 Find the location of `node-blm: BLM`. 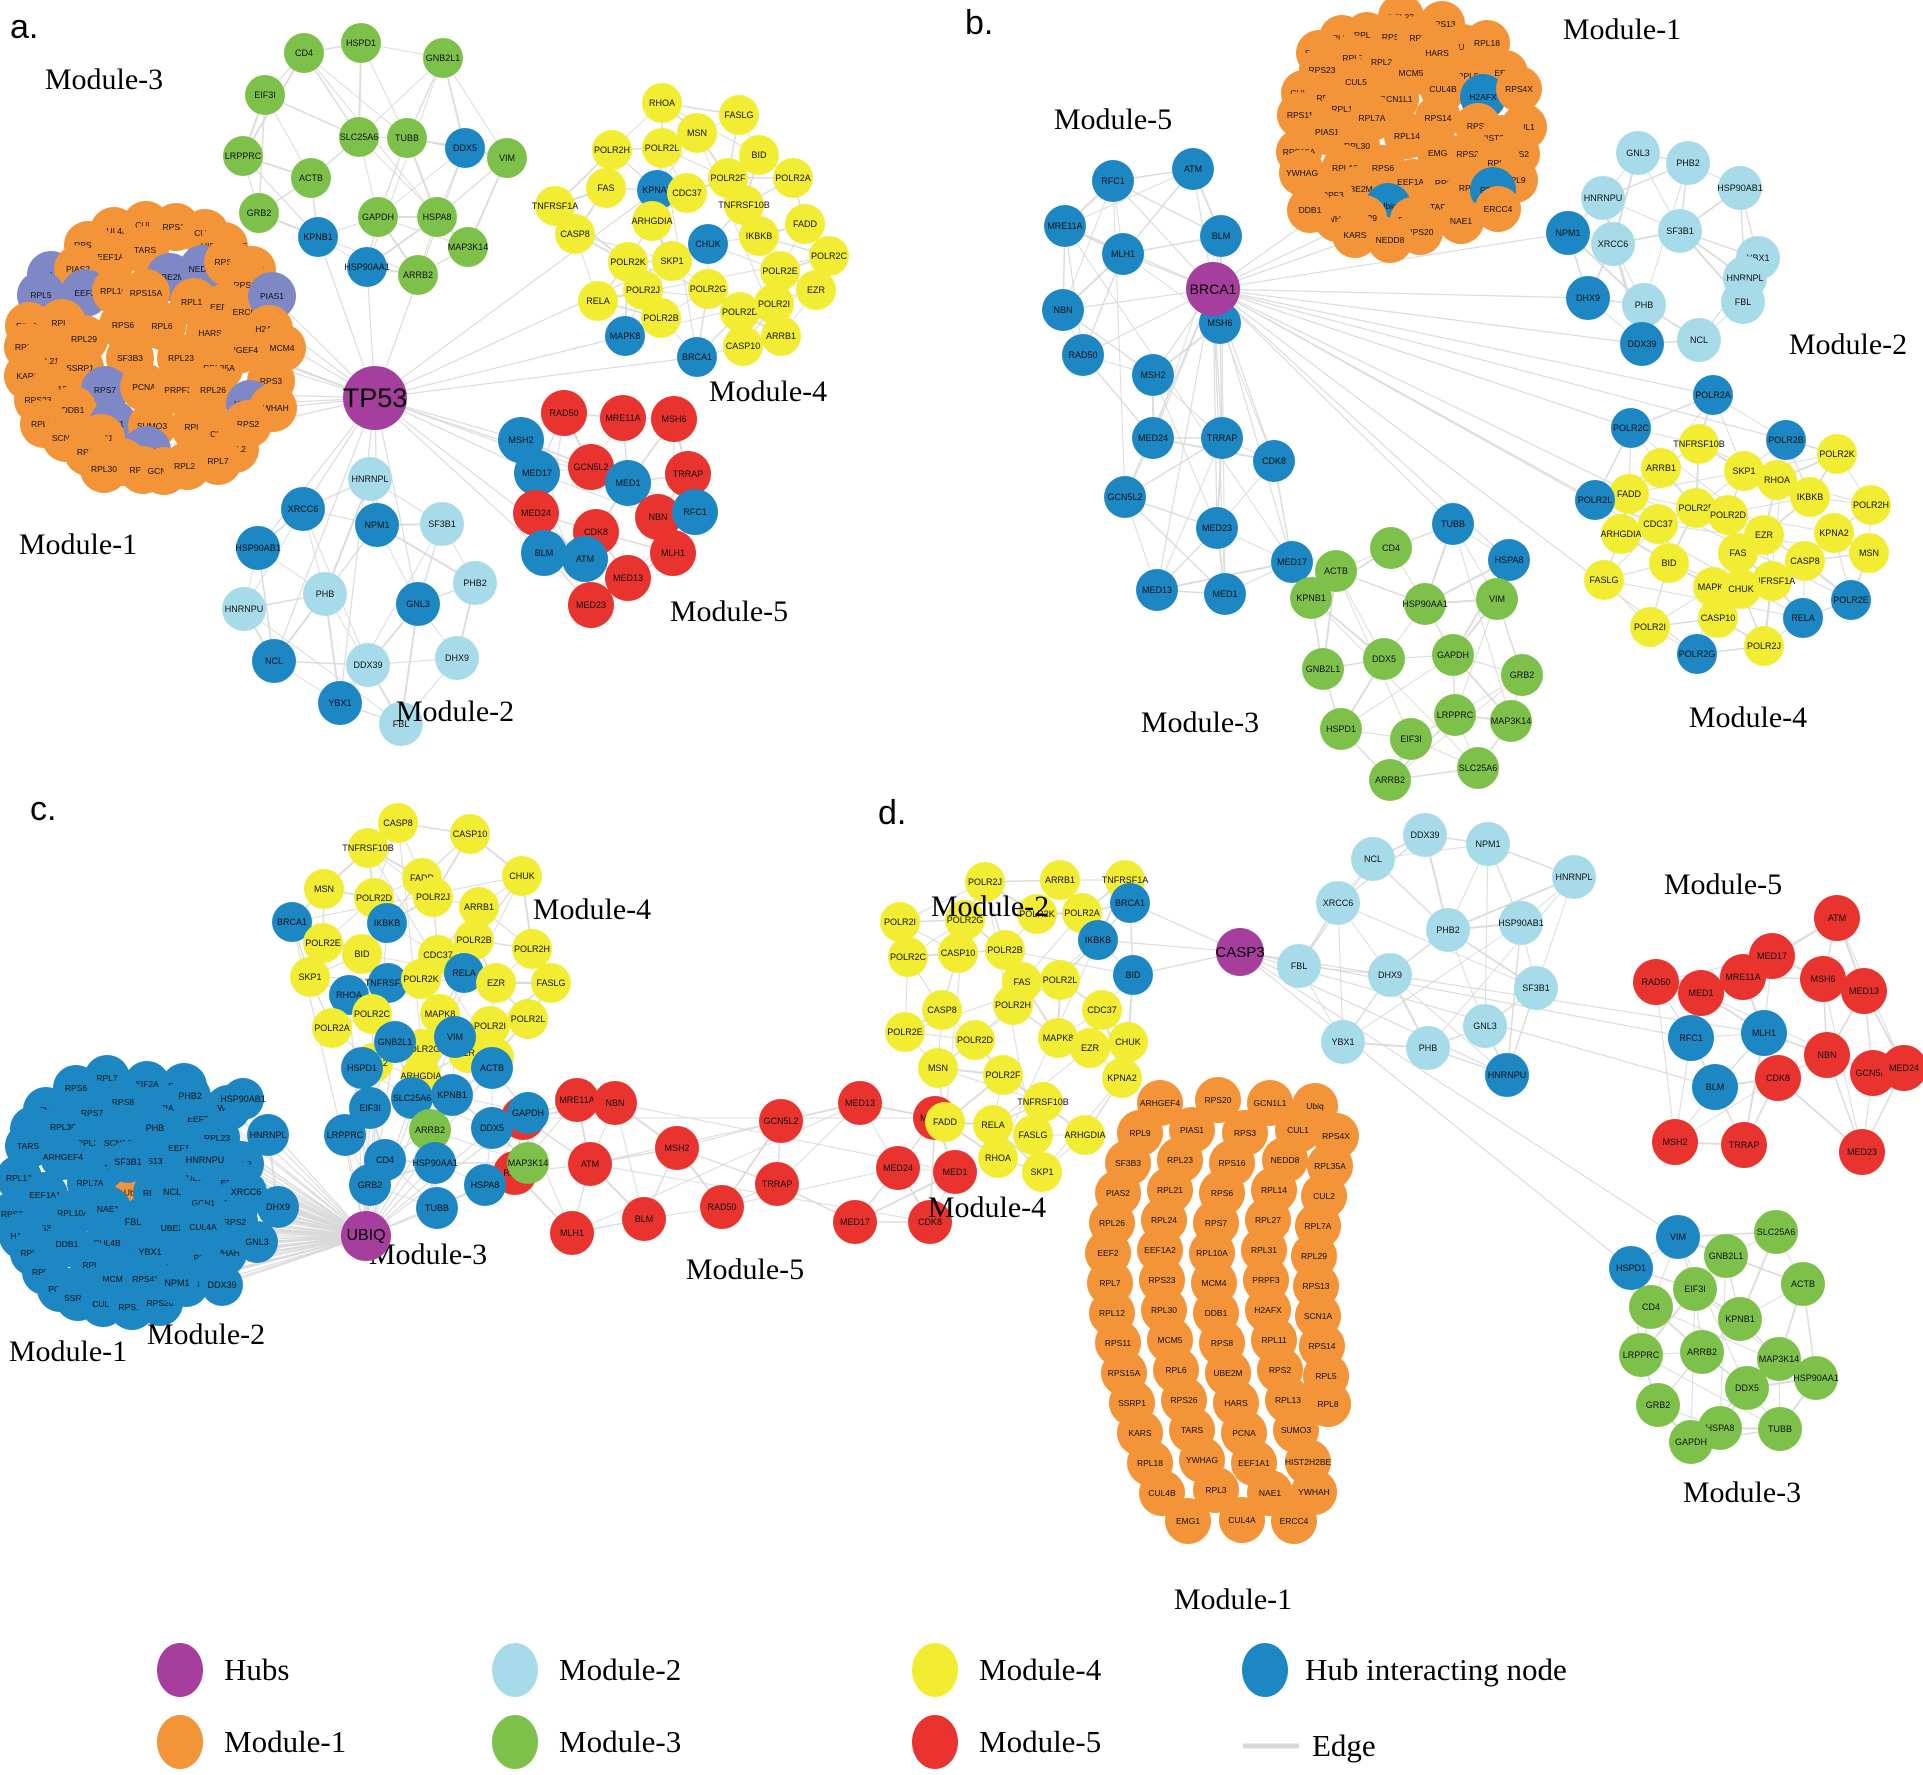

node-blm: BLM is located at coordinates (644, 1219).